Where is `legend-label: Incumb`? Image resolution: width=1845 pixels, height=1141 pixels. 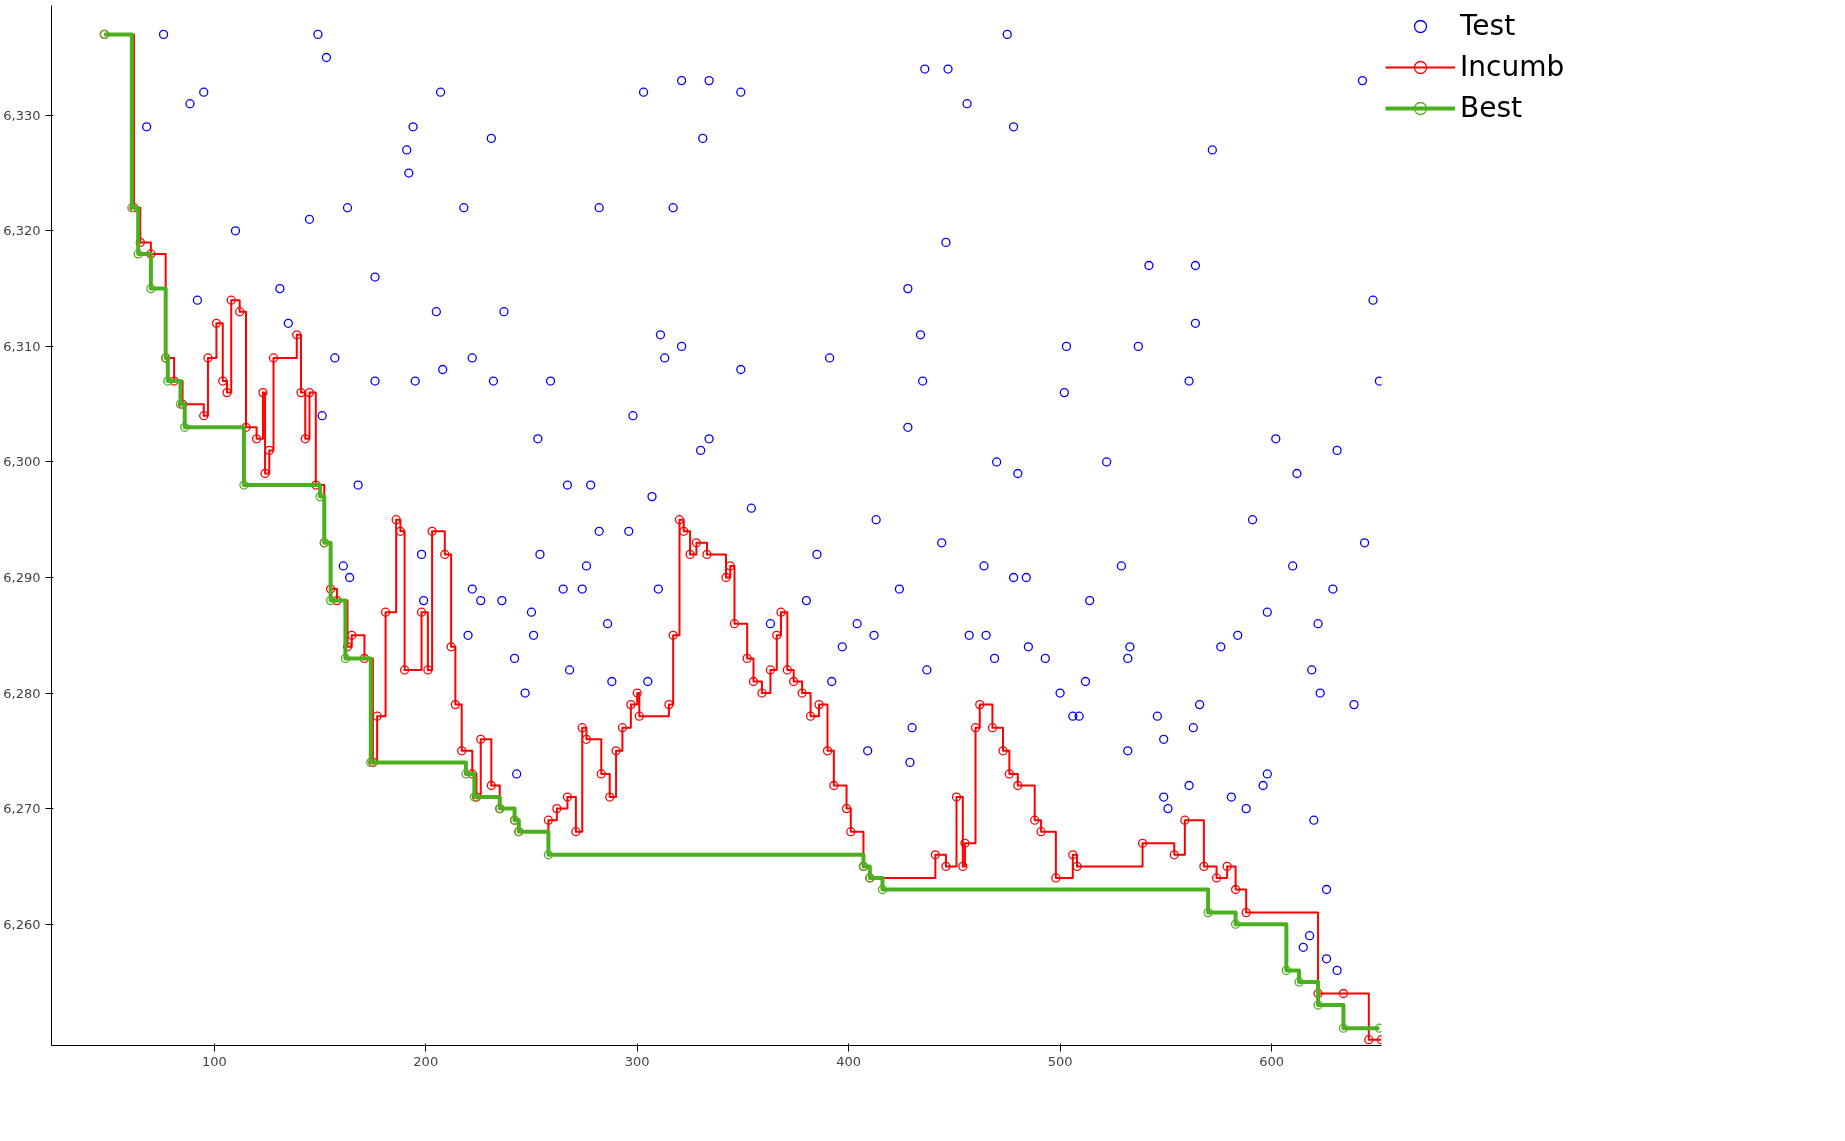
legend-label: Incumb is located at coordinates (1512, 66).